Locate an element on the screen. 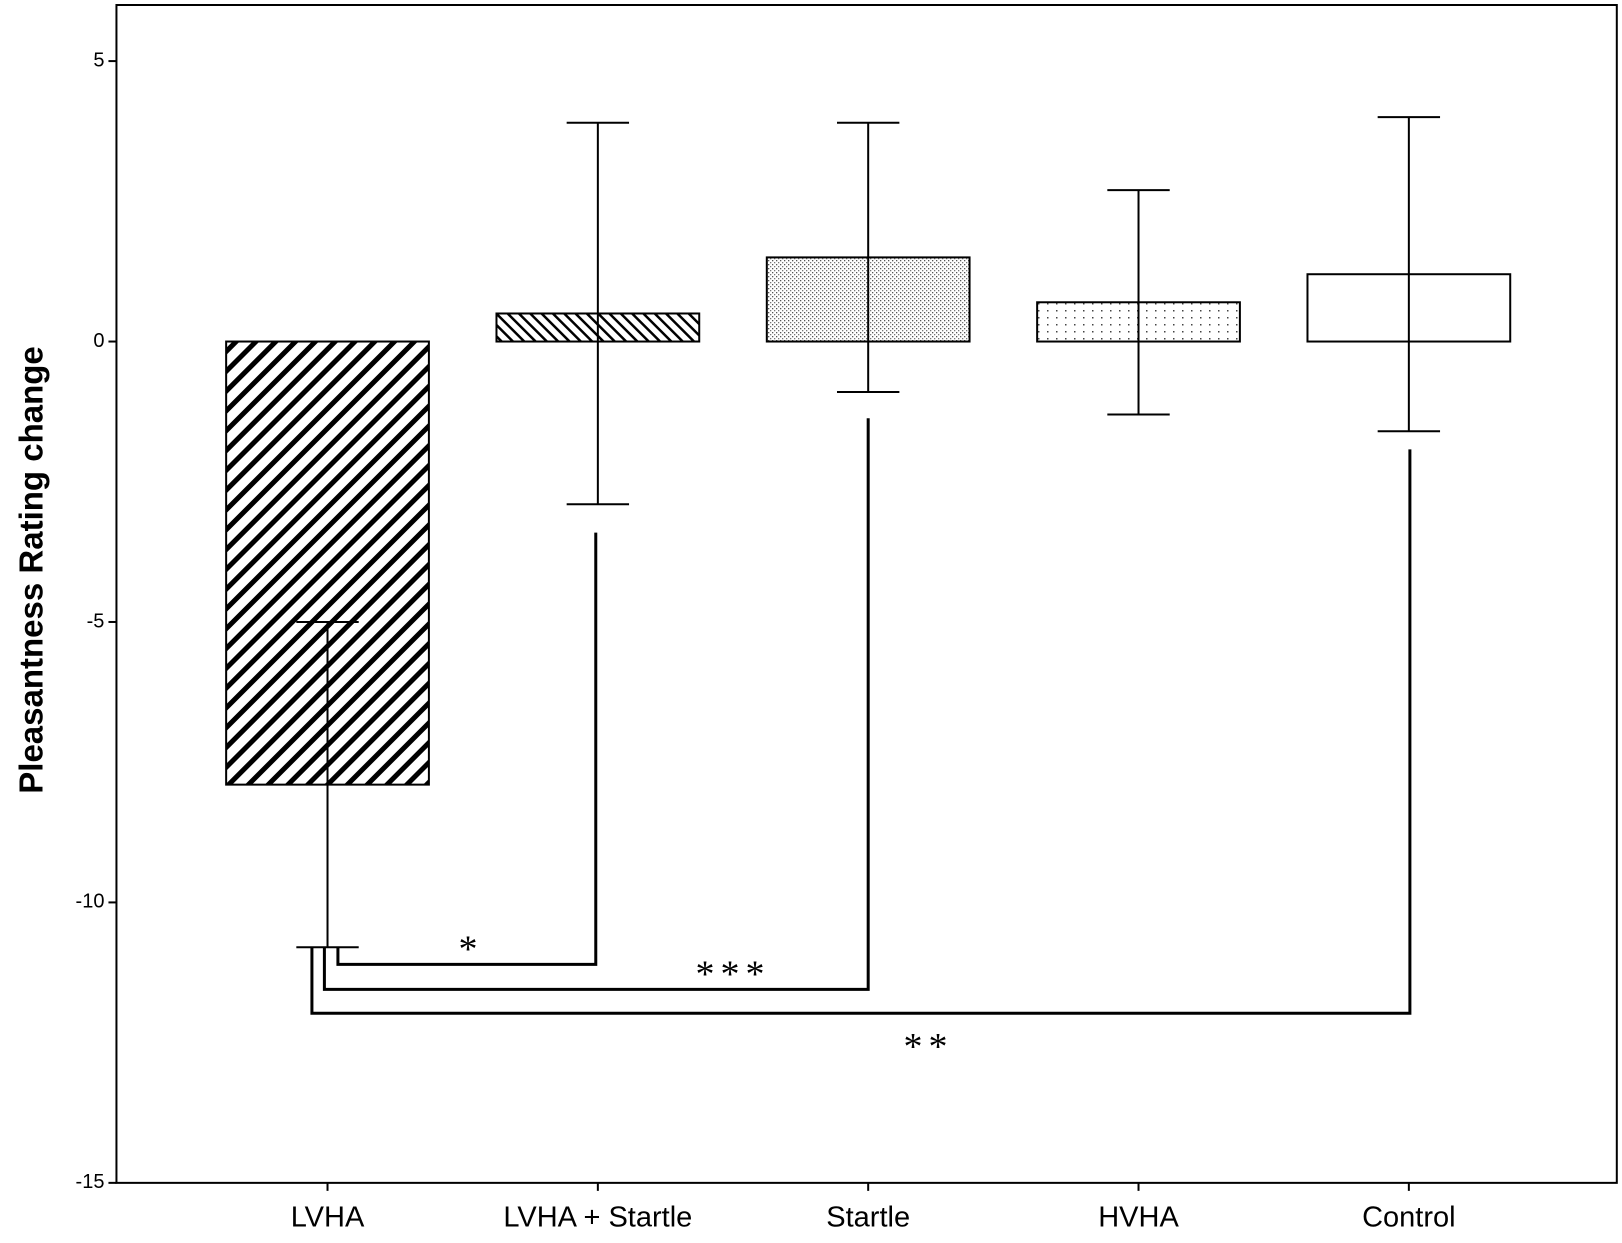 Image resolution: width=1622 pixels, height=1243 pixels. y-tick-label: 0 is located at coordinates (98, 341).